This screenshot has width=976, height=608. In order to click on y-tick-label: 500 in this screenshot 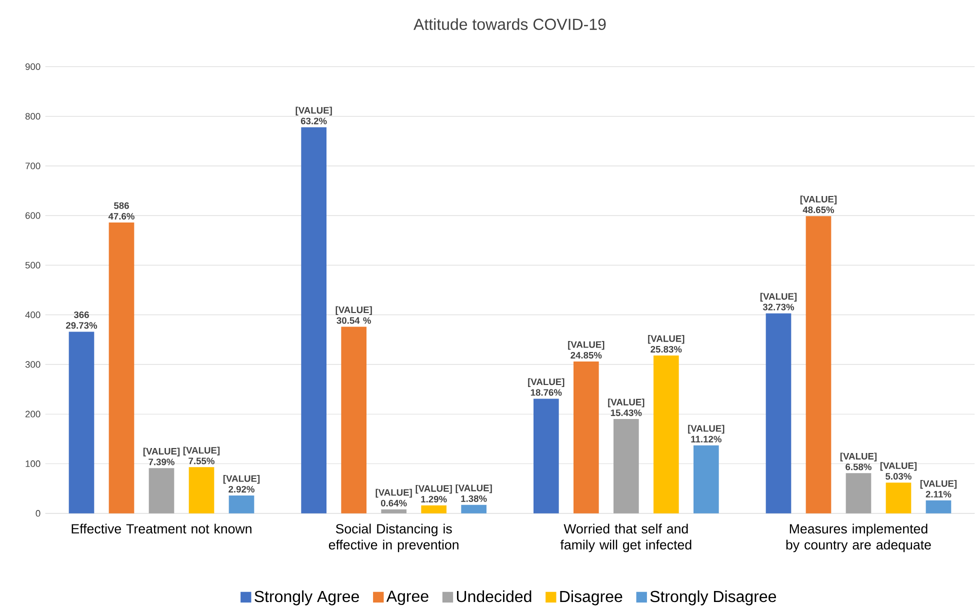, I will do `click(32, 265)`.